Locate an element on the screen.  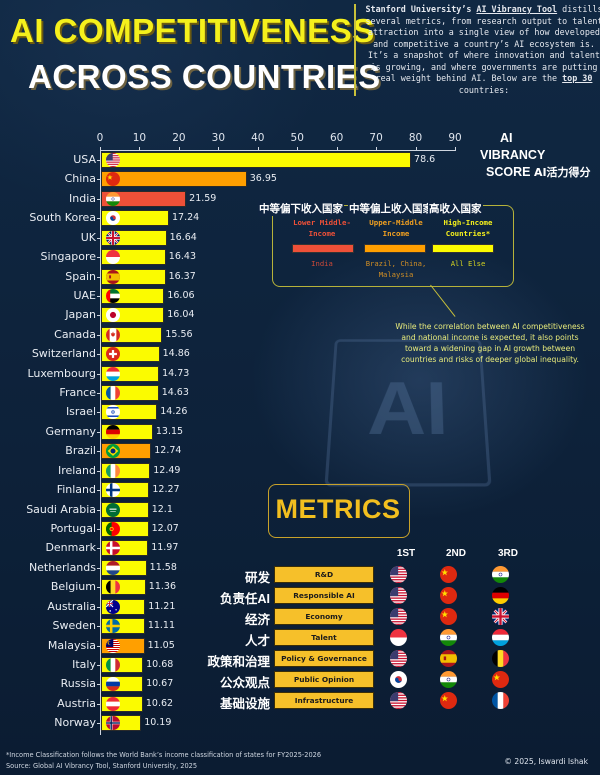
bar-row: Saudi Arabia 12.1 is located at coordinates (300, 511).